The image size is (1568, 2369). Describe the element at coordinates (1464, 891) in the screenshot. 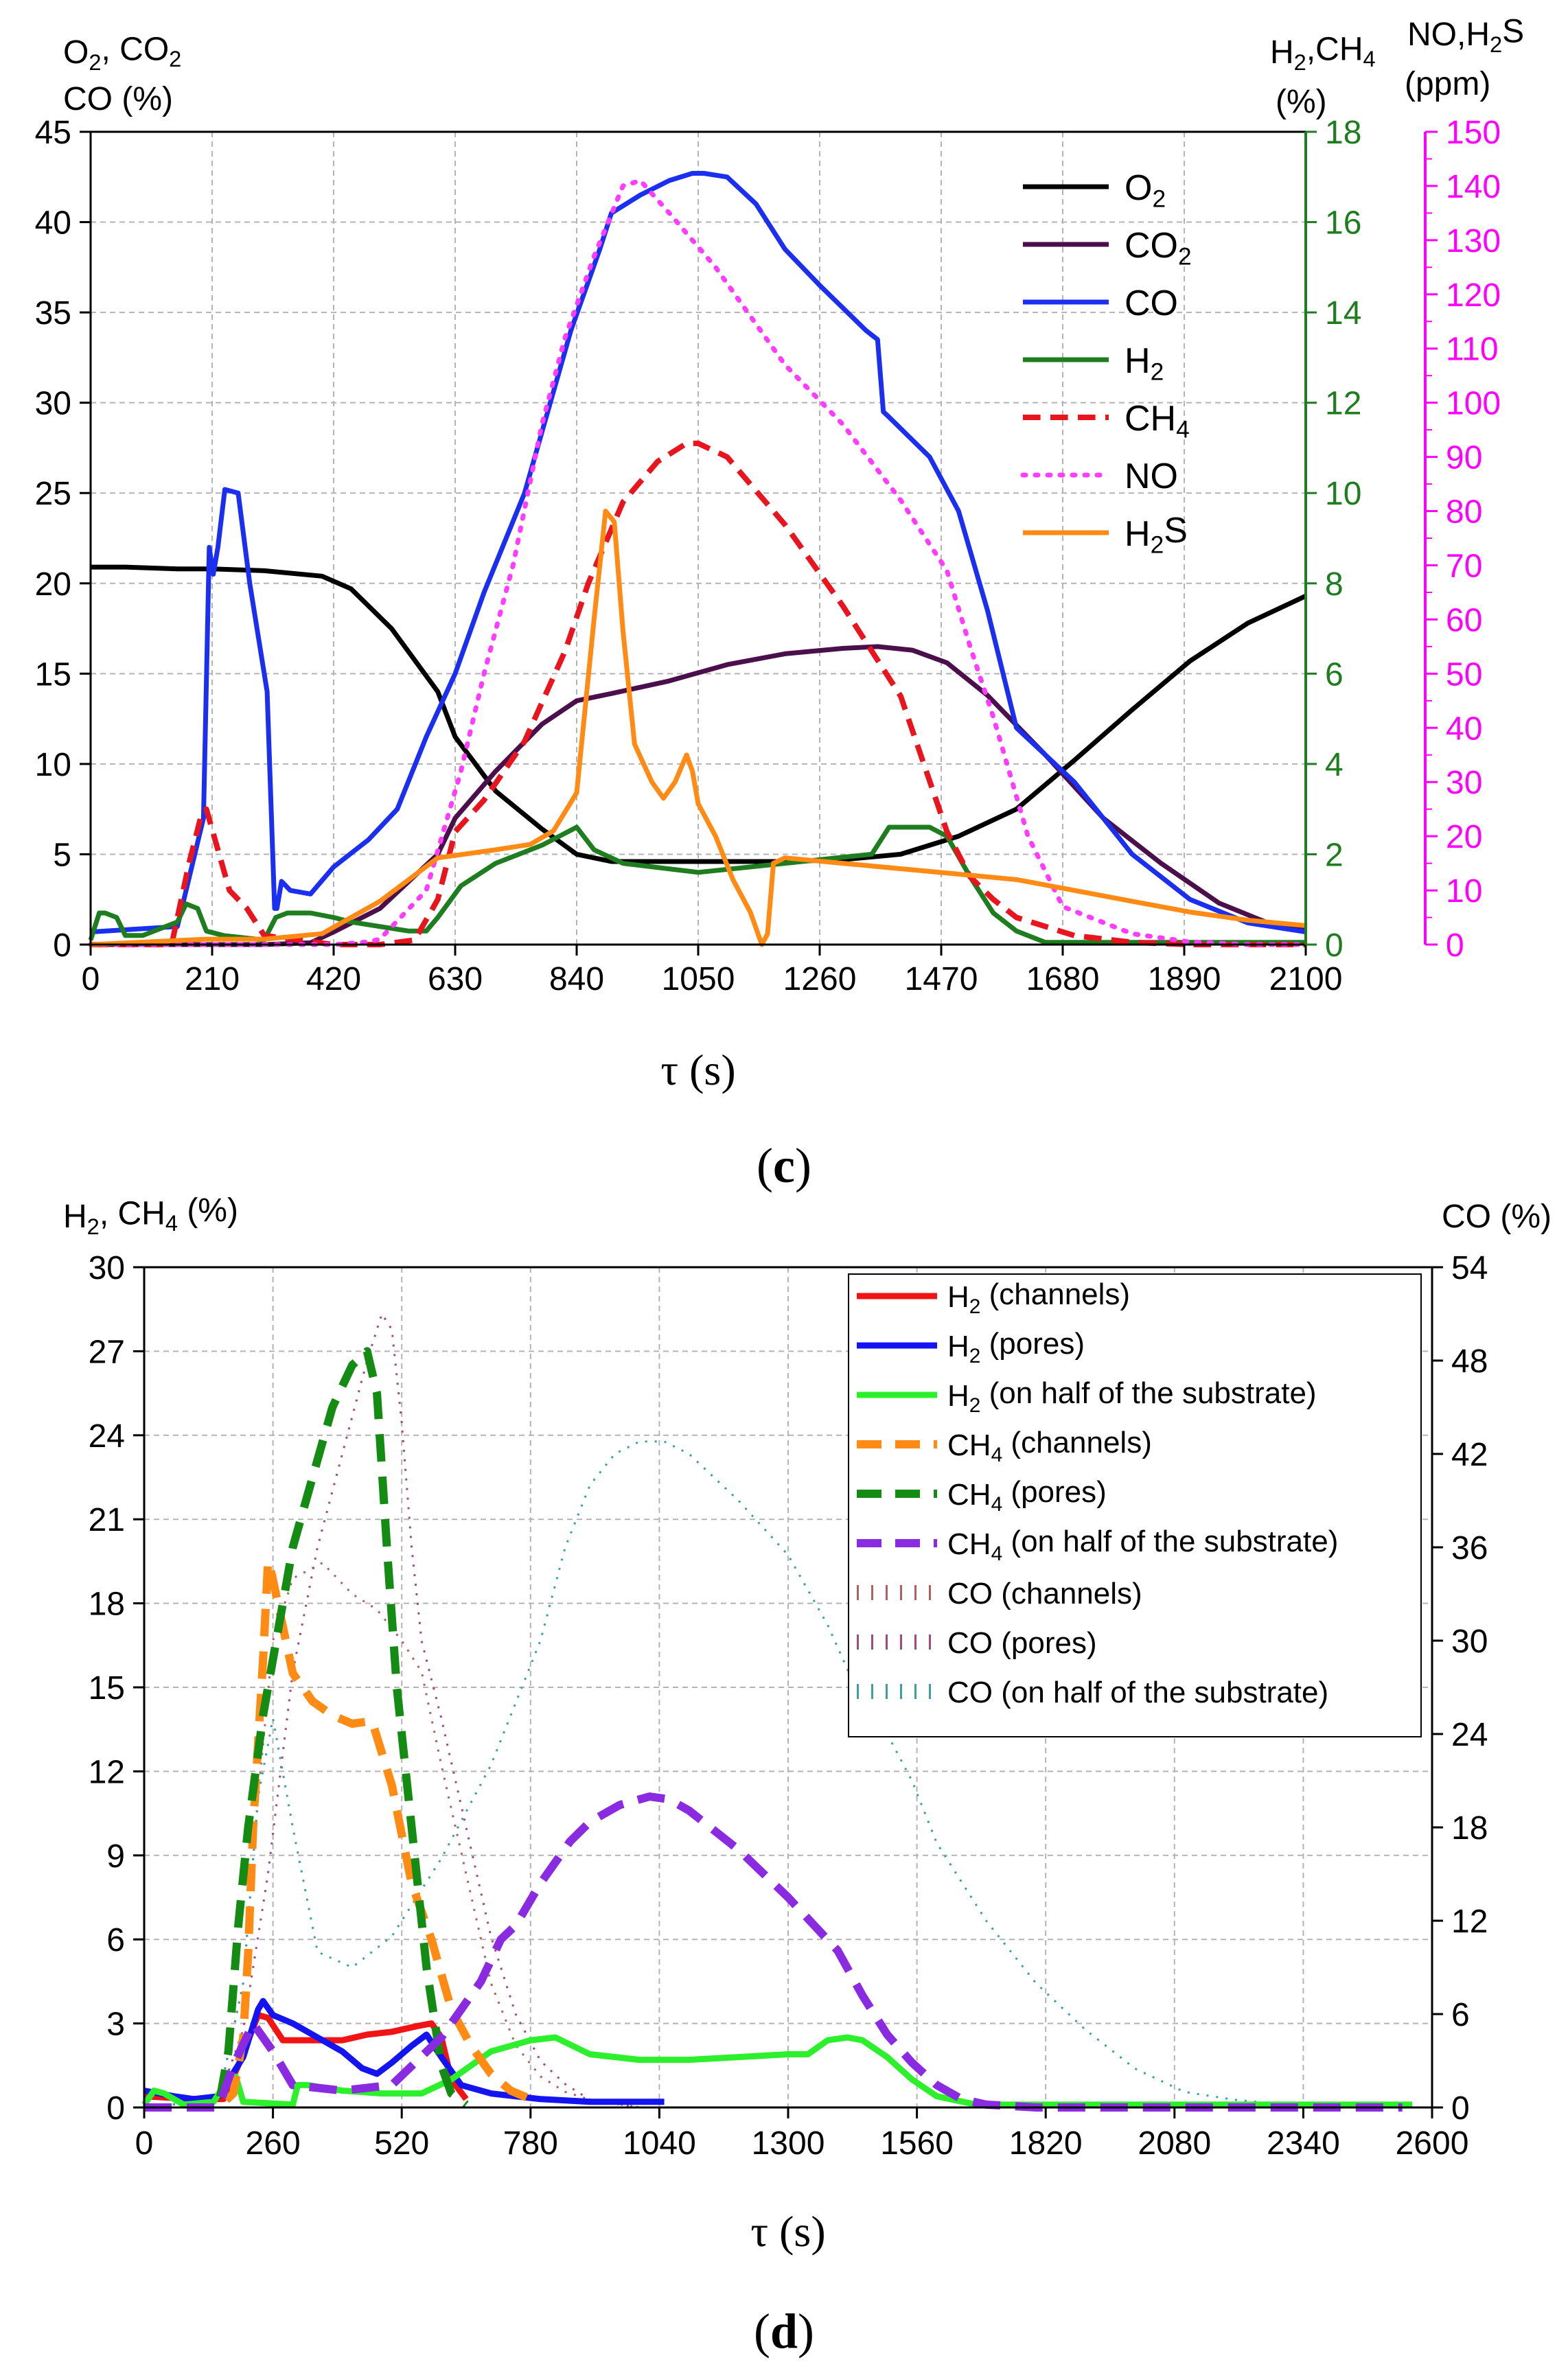

I see `y-right2-tick-label: 10` at that location.